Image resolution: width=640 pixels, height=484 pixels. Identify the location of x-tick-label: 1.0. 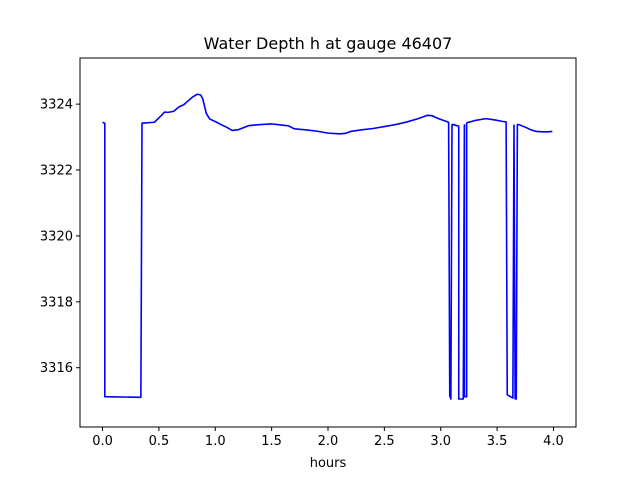
(215, 441).